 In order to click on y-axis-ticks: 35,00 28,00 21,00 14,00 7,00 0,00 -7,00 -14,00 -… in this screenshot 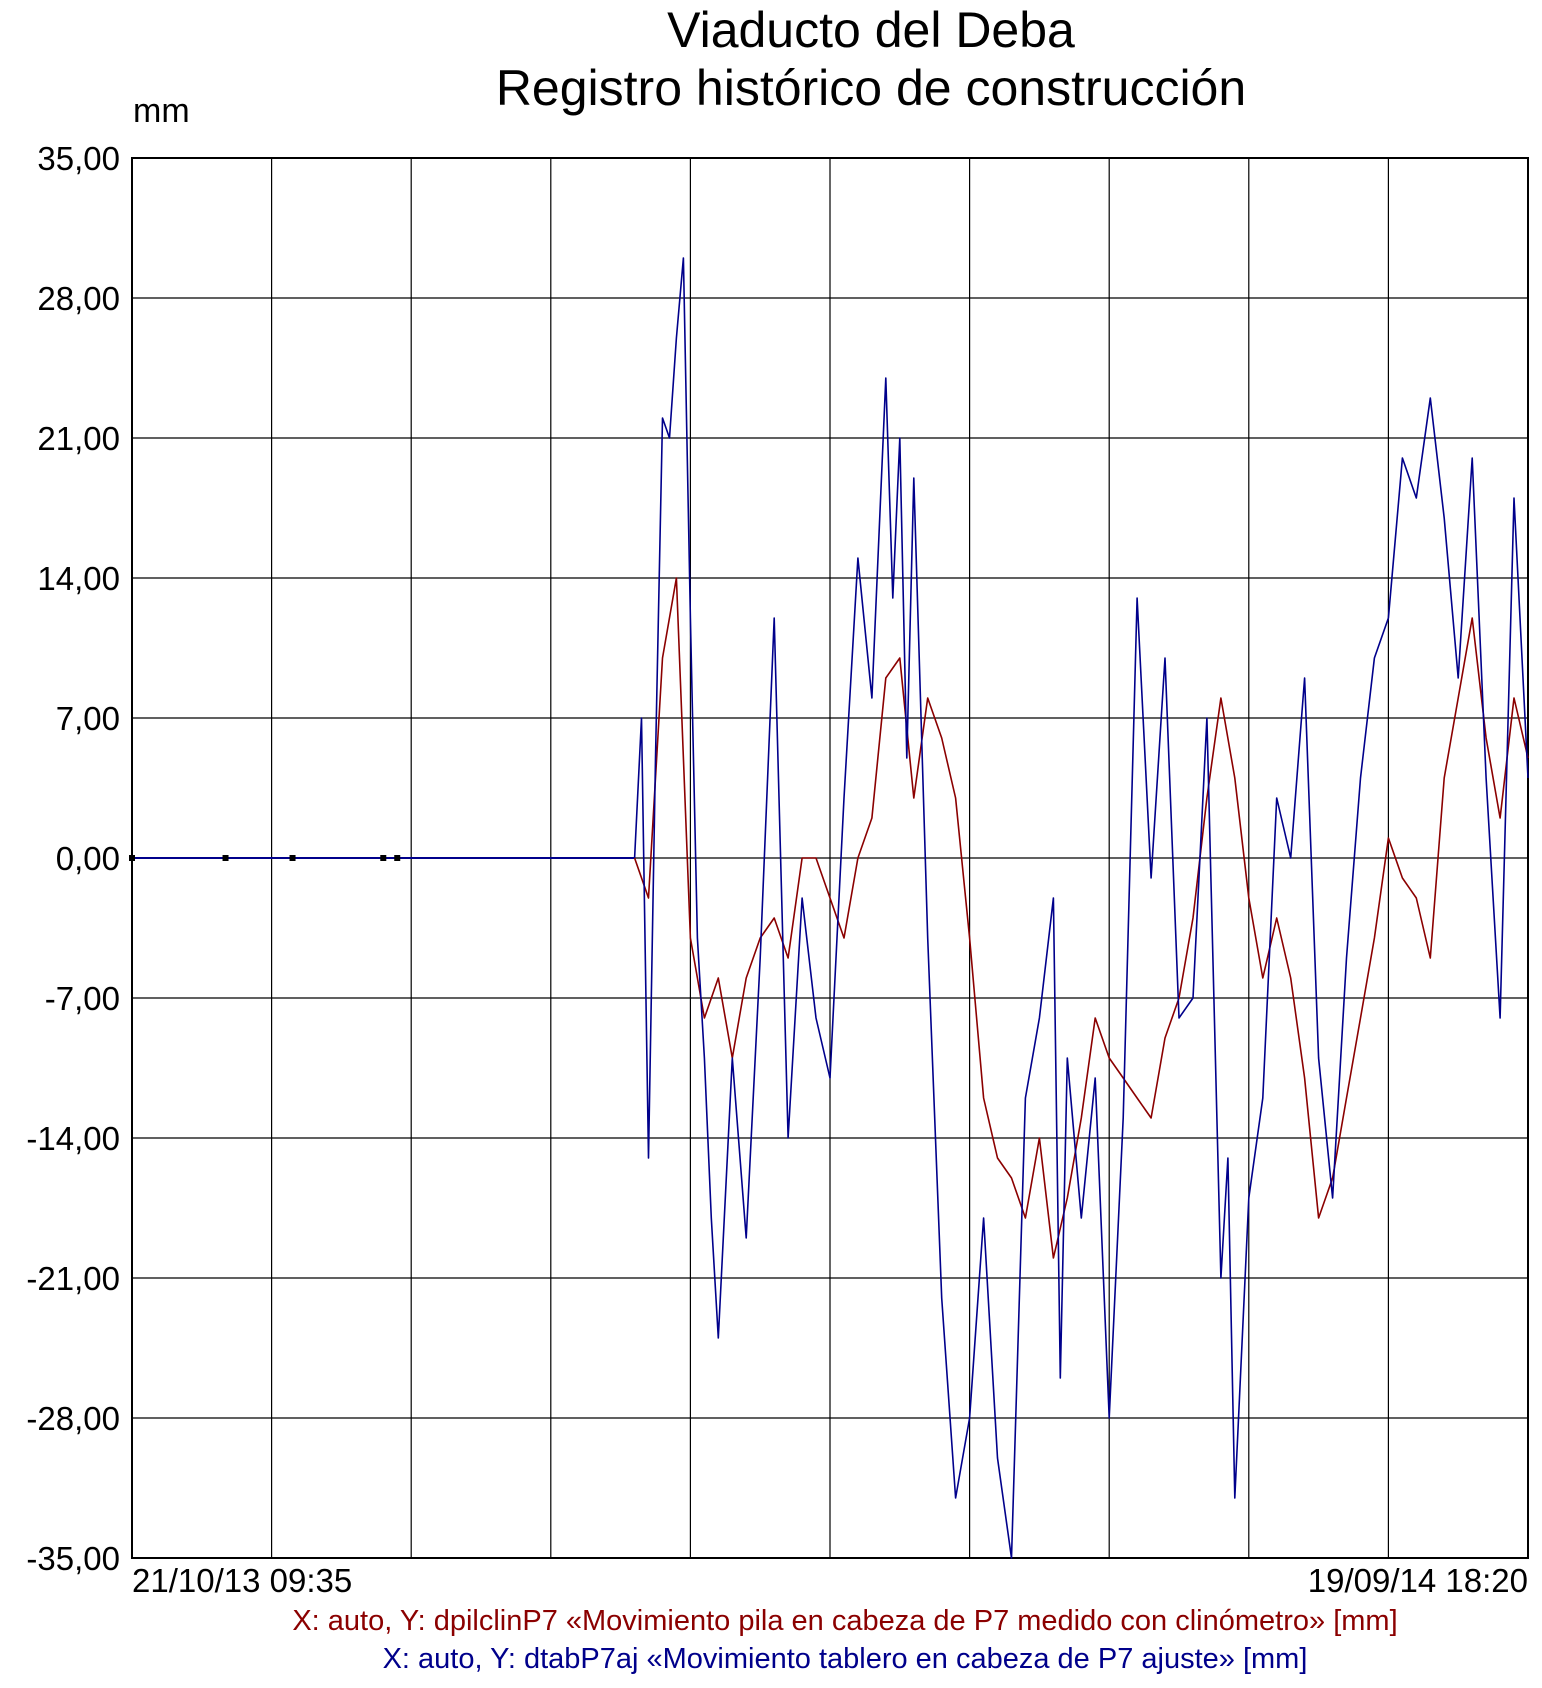, I will do `click(73, 858)`.